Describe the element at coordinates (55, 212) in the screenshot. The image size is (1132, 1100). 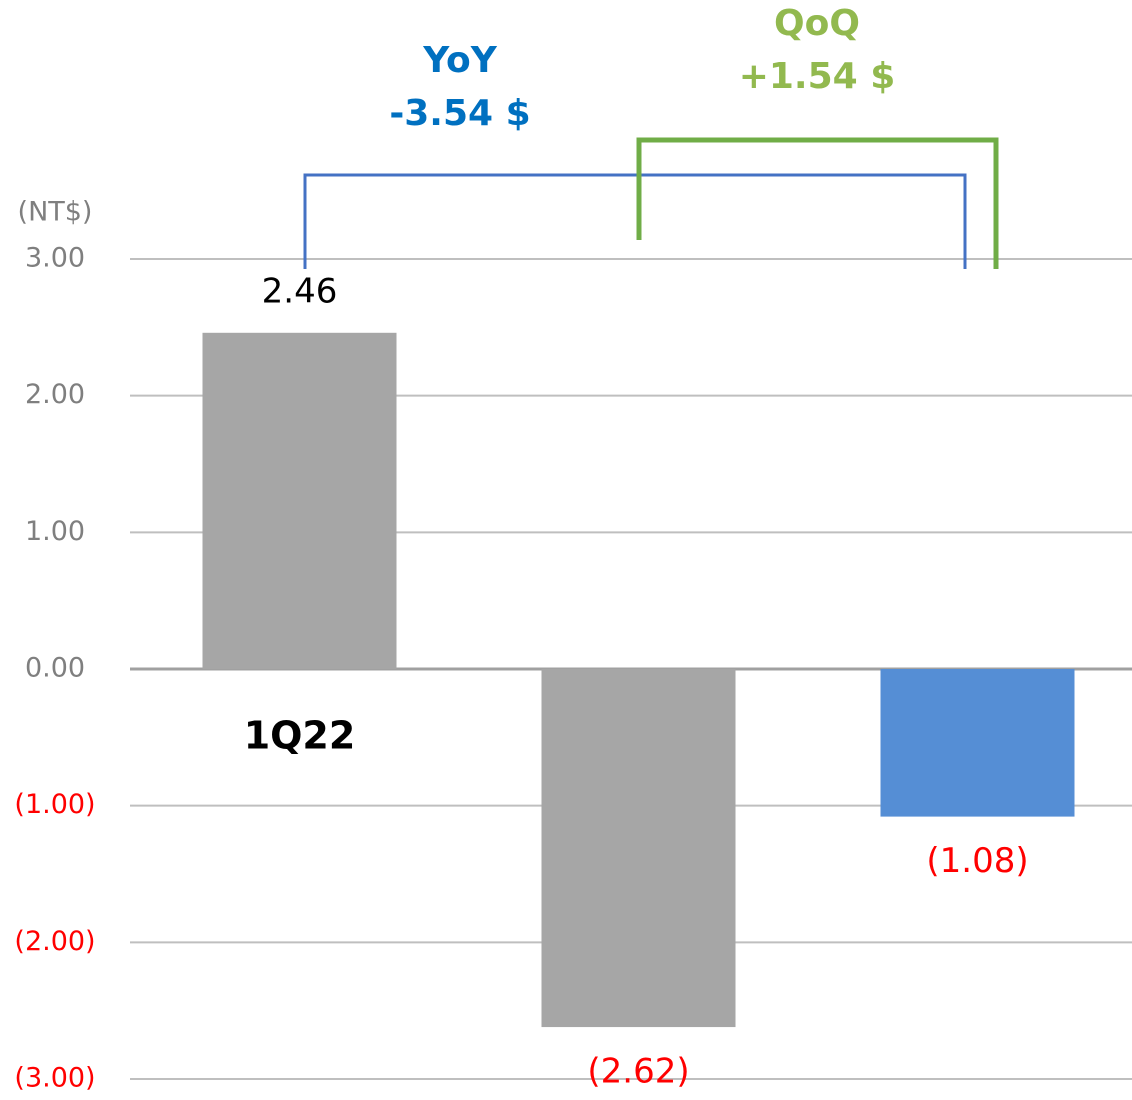
I see `y-axis-label: (NT$)` at that location.